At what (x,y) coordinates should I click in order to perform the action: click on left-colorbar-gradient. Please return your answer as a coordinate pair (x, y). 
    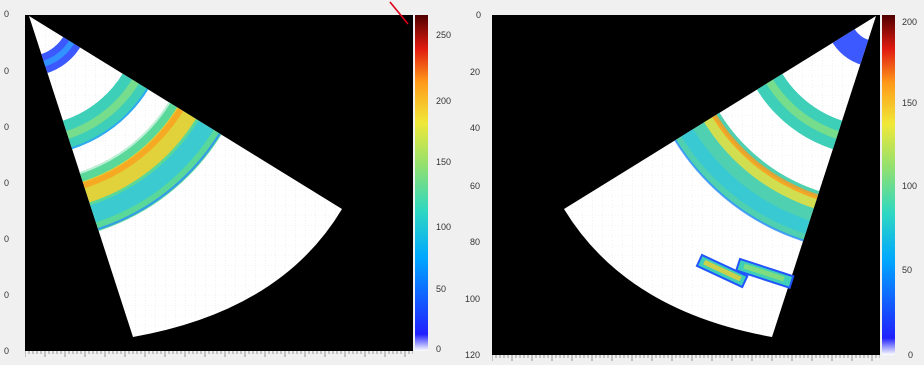
    Looking at the image, I should click on (421, 183).